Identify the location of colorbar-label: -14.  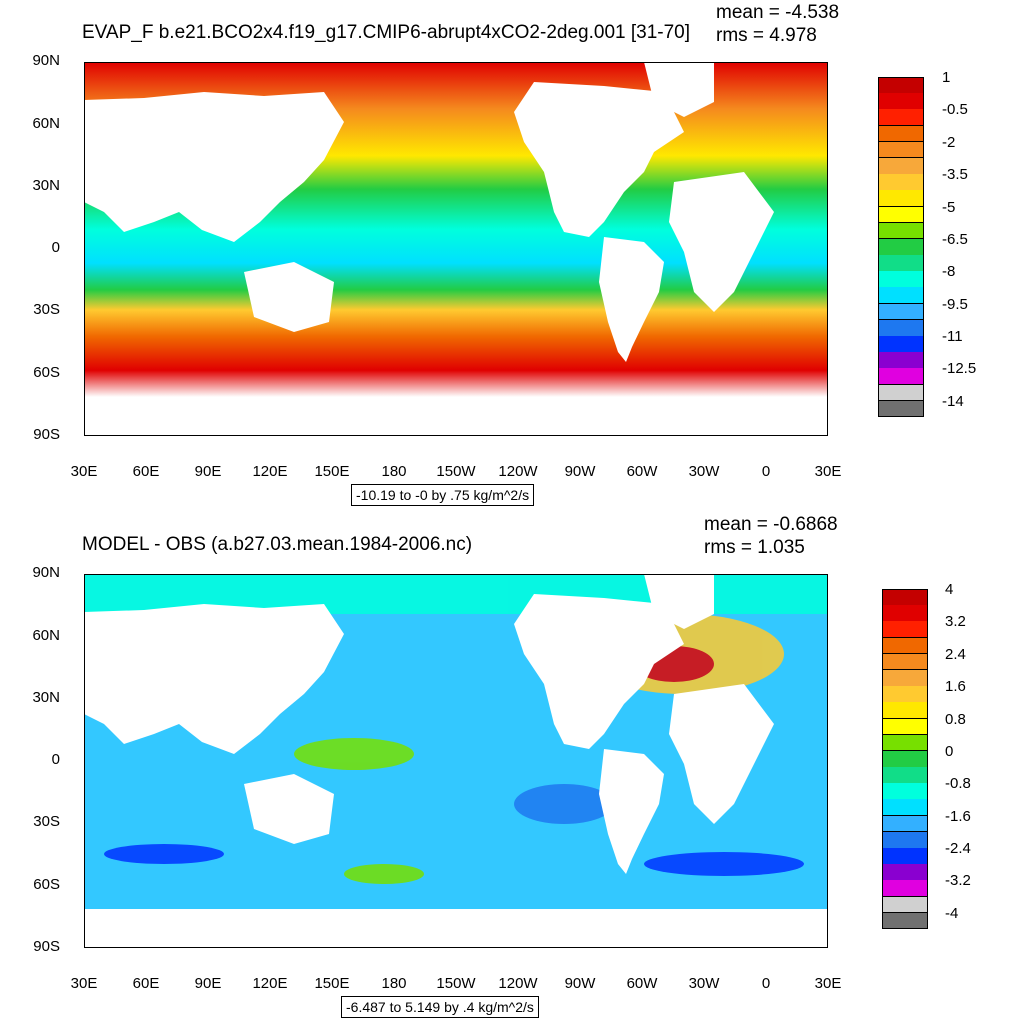
(953, 401).